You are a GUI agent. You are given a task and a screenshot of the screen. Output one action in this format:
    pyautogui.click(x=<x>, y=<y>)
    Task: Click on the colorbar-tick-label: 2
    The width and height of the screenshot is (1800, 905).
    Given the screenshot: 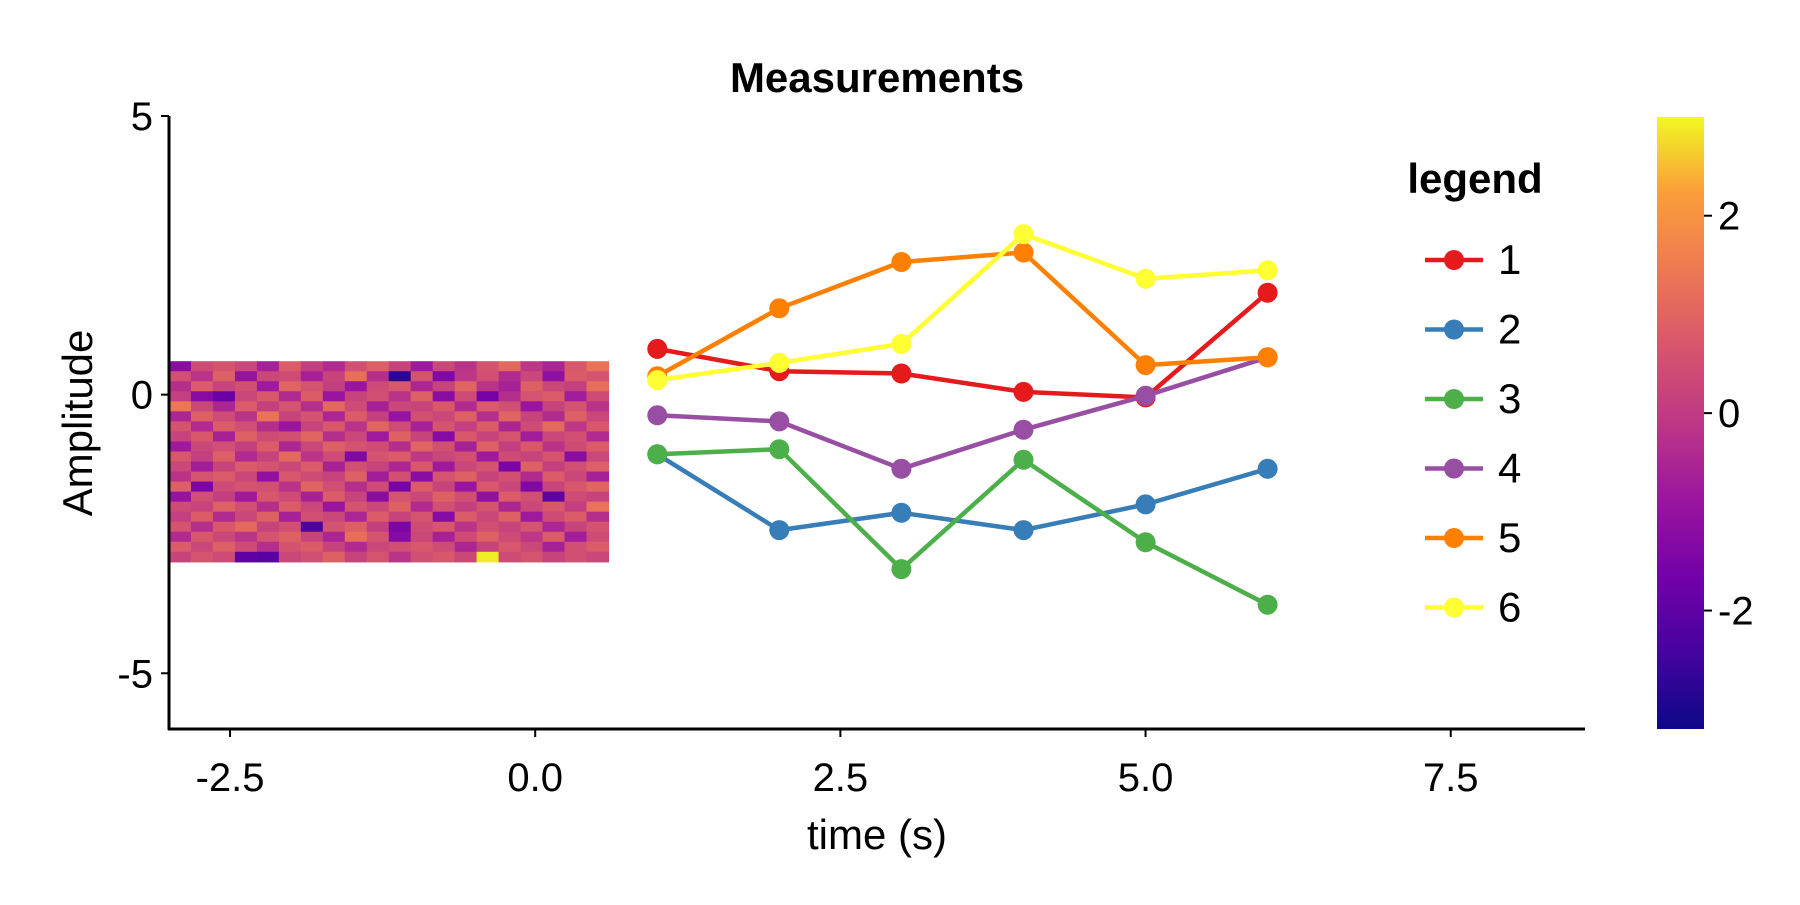 What is the action you would take?
    pyautogui.click(x=1729, y=217)
    